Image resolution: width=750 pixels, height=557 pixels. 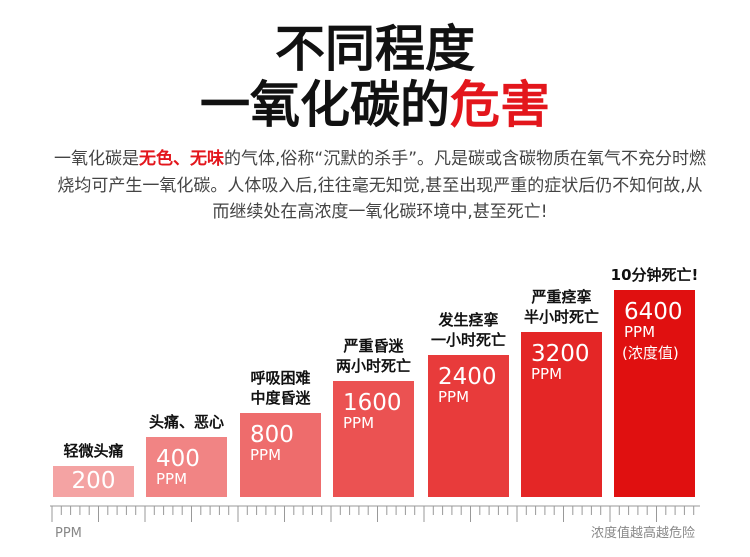 I want to click on step-note: (浓度值), so click(x=650, y=353).